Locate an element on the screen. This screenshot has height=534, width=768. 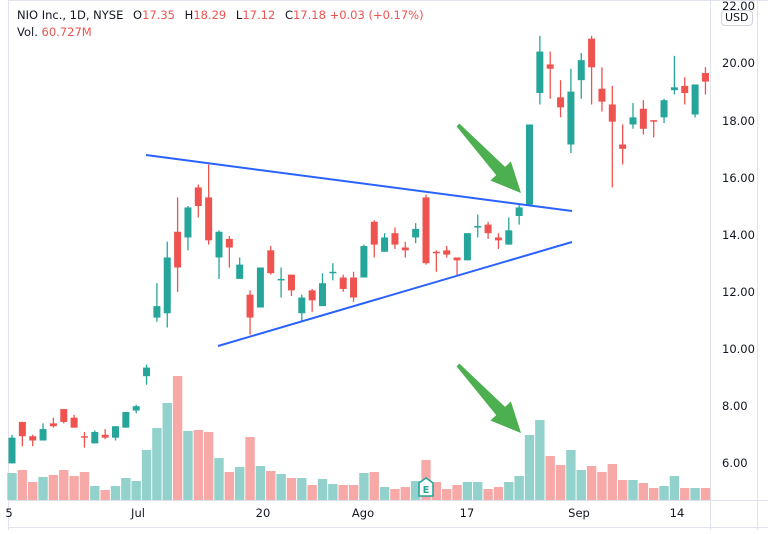
time-tick-label: 17 is located at coordinates (467, 513).